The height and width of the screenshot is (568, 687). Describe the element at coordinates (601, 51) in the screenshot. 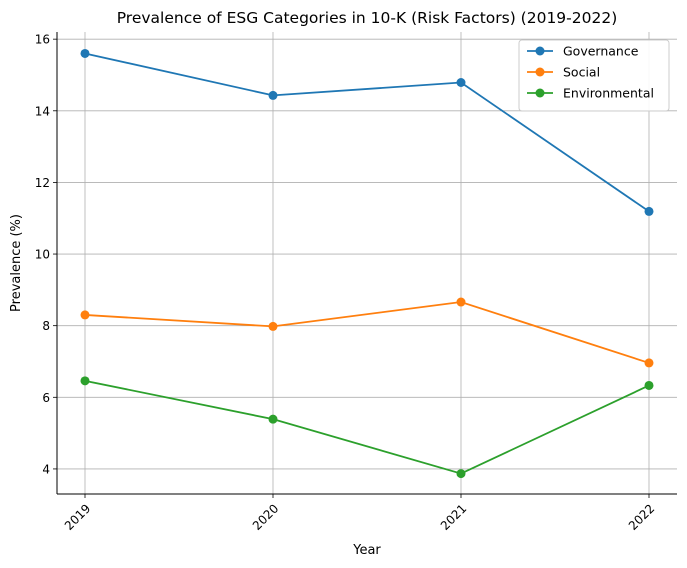

I see `legend-label: Governance` at that location.